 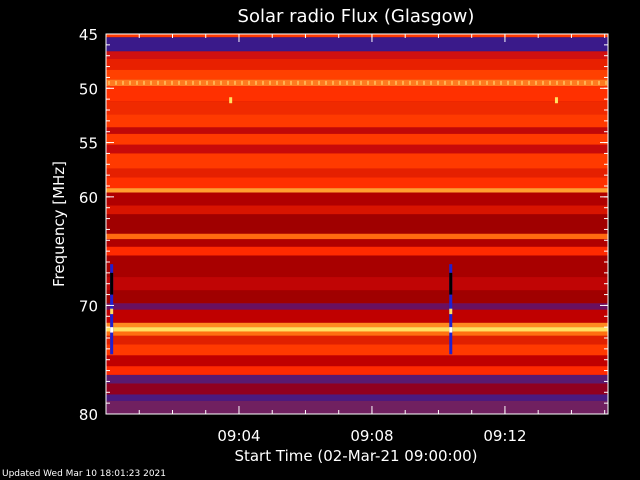 I want to click on chart-title: Solar radio Flux (Glasgow), so click(x=356, y=16).